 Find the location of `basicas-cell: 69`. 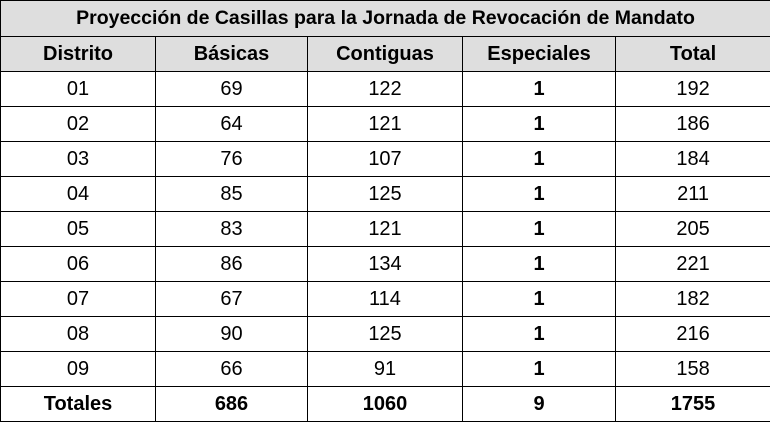

basicas-cell: 69 is located at coordinates (231, 89).